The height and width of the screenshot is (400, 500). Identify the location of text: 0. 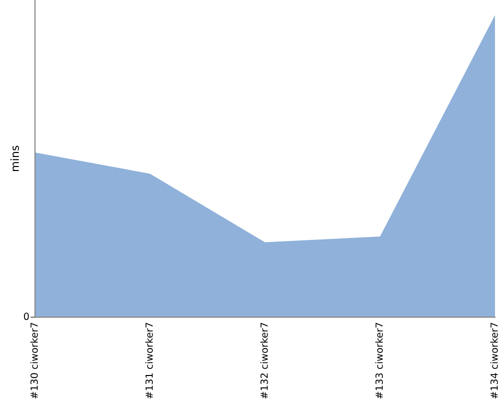
(26, 316).